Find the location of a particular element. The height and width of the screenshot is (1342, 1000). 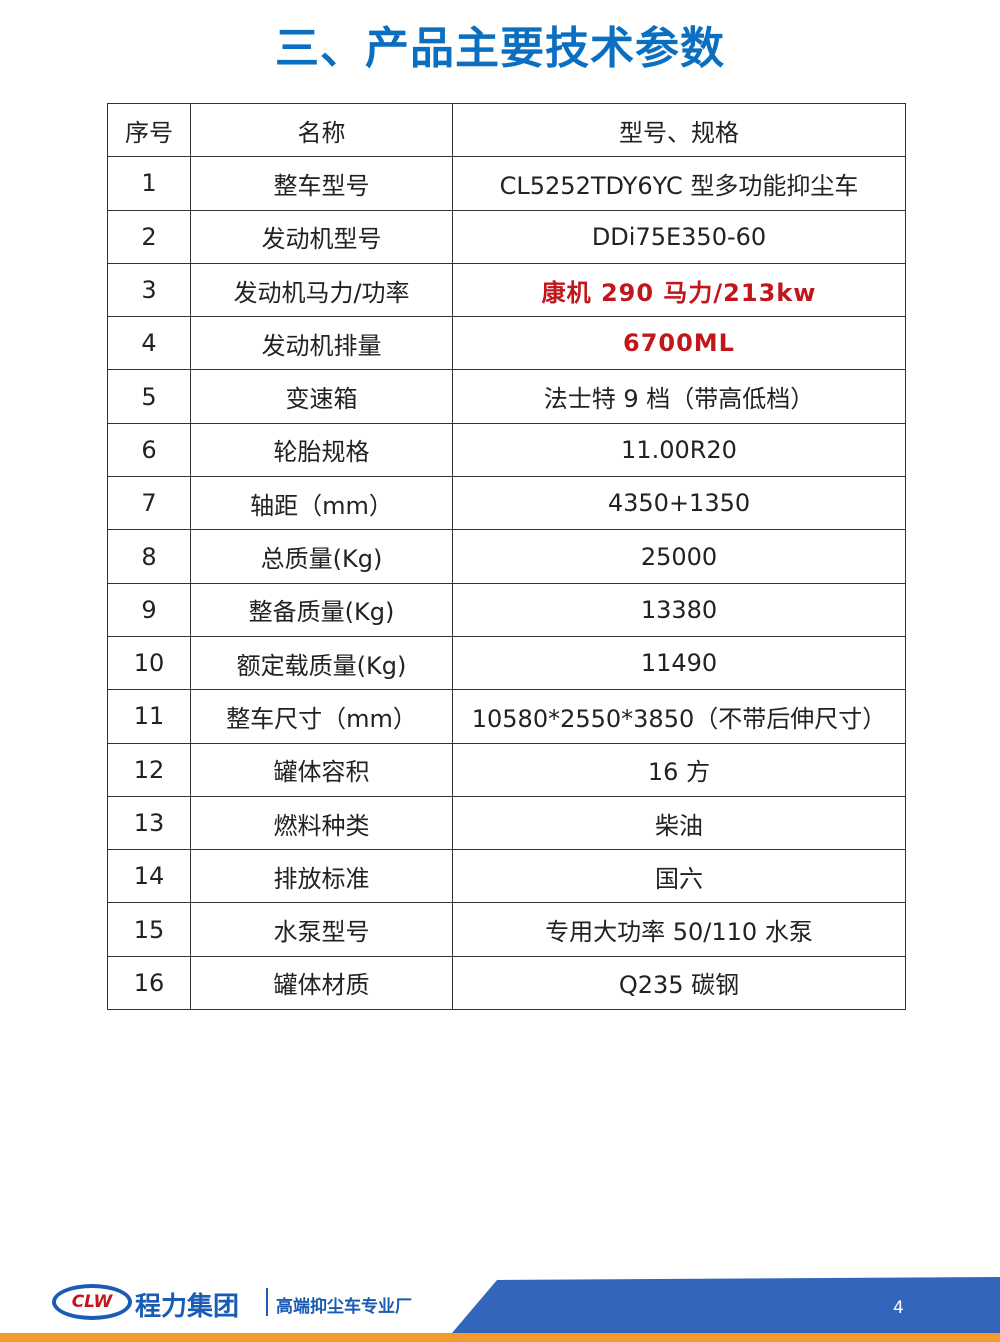

row-spec: Q235 碳钢 is located at coordinates (679, 983).